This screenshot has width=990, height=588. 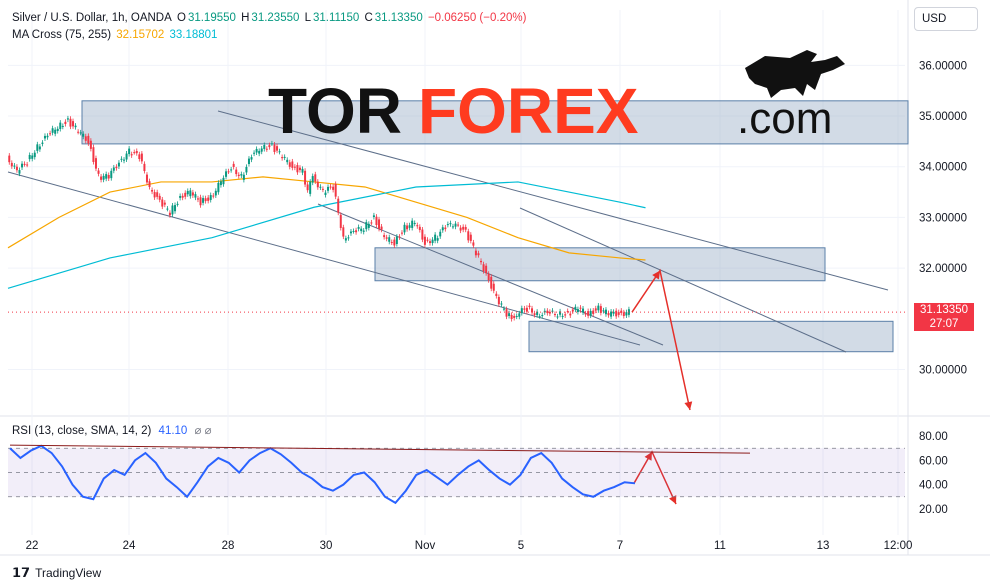 What do you see at coordinates (92, 18) in the screenshot?
I see `symbol-name: Silver / U.S. Dollar, 1h, OANDA` at bounding box center [92, 18].